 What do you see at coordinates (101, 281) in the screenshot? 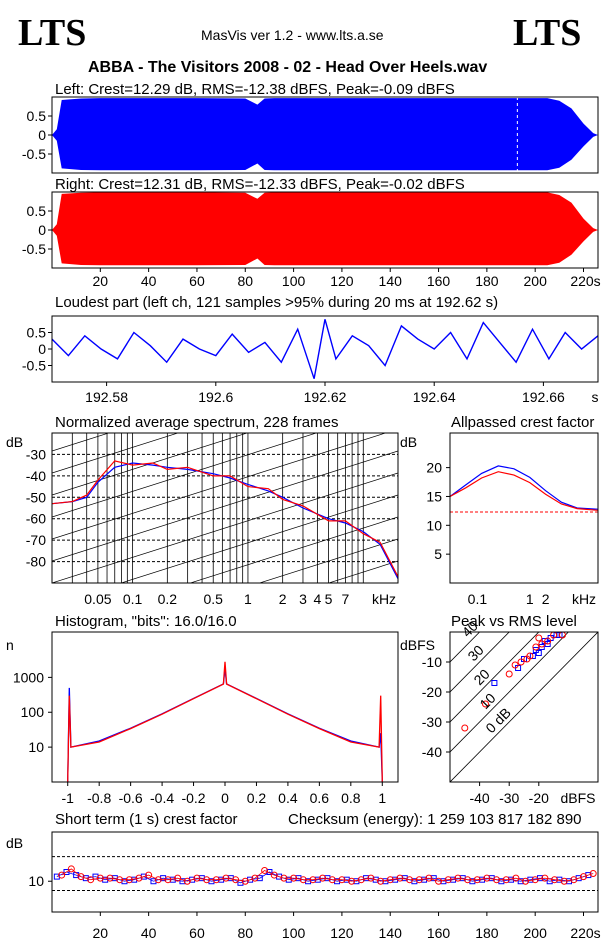
I see `x-tick-label: 20` at bounding box center [101, 281].